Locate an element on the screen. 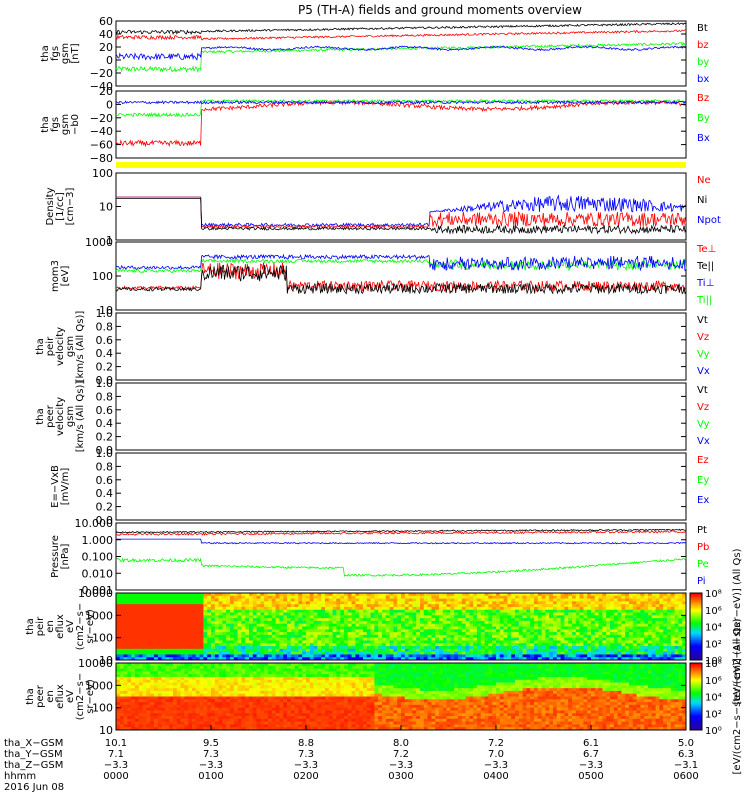 Image resolution: width=750 pixels, height=800 pixels. y-tick-label: −20 is located at coordinates (101, 73).